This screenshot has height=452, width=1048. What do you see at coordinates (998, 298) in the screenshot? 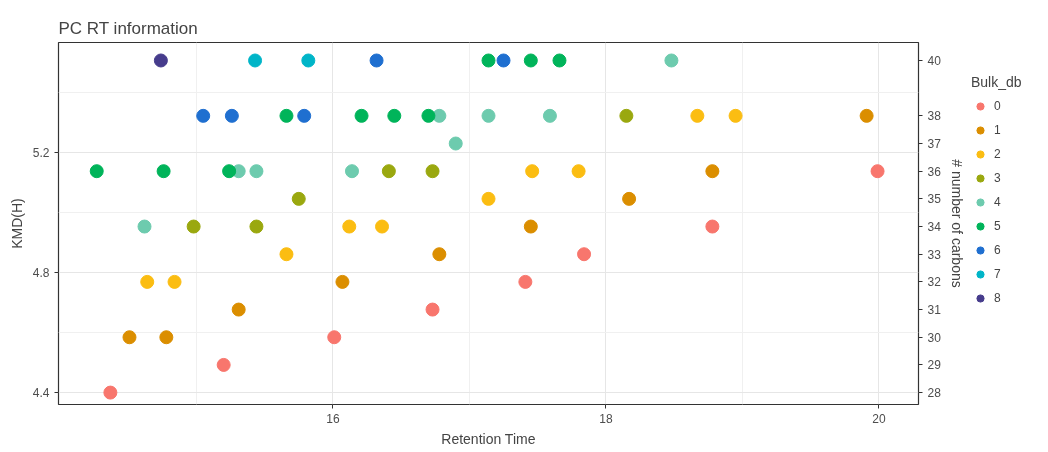
I see `legend-label: 8` at bounding box center [998, 298].